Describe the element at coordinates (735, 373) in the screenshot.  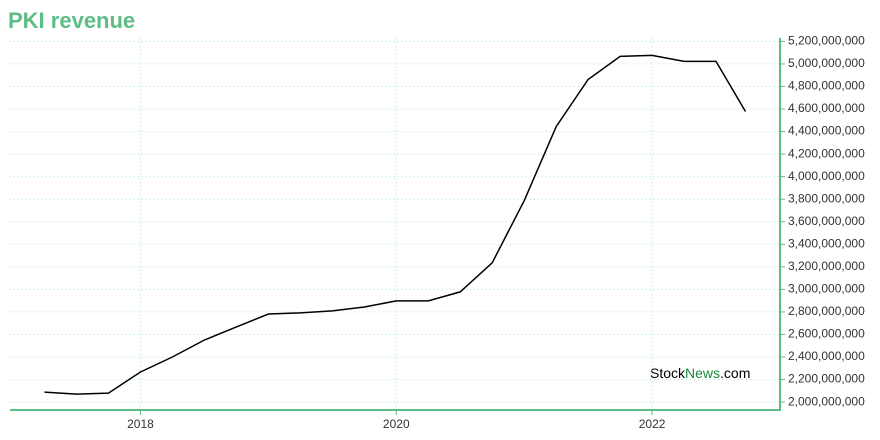
I see `watermark-part: .com` at that location.